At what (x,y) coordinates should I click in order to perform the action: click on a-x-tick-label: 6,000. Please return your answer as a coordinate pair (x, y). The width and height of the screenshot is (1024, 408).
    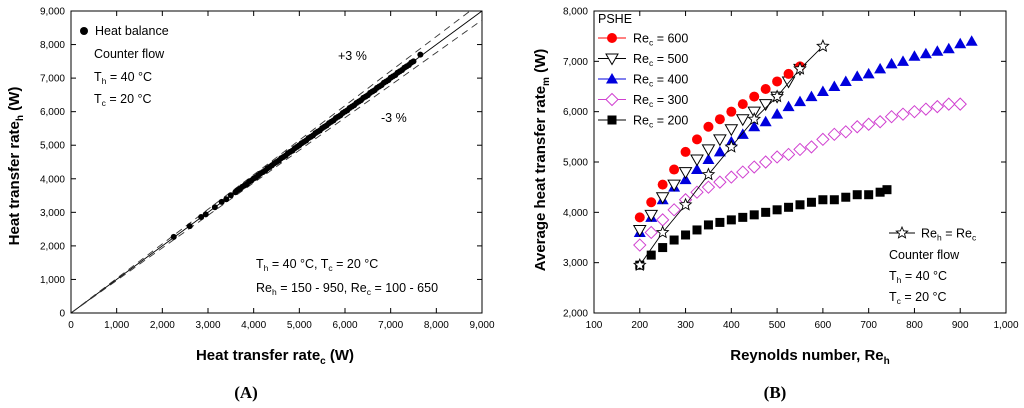
    Looking at the image, I should click on (344, 325).